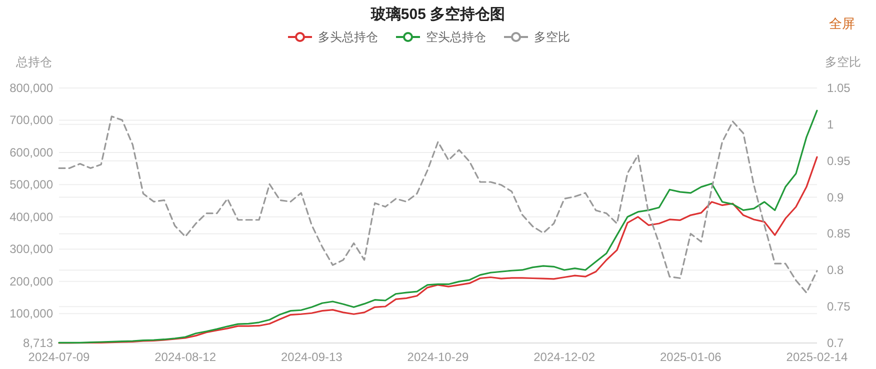 This screenshot has height=369, width=876. I want to click on legend-label: 多空比, so click(552, 37).